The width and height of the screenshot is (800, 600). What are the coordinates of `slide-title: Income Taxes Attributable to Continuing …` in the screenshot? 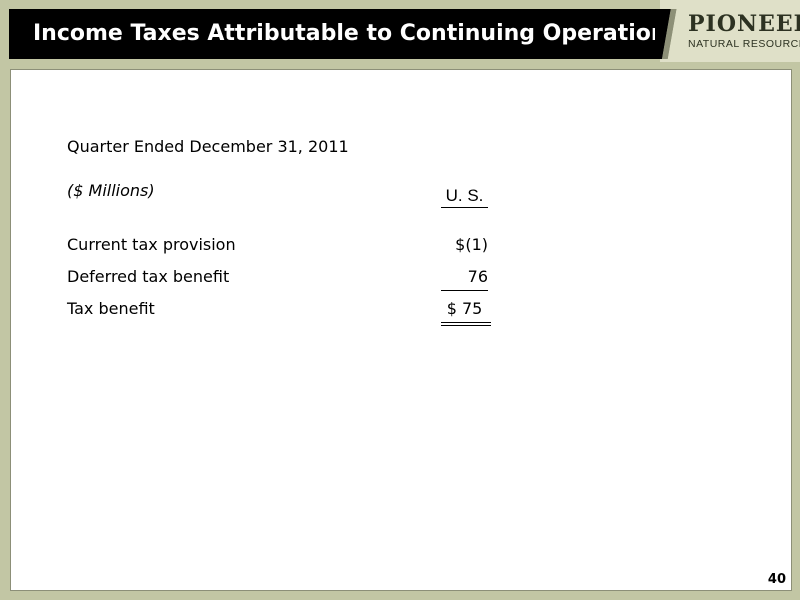 It's located at (356, 33).